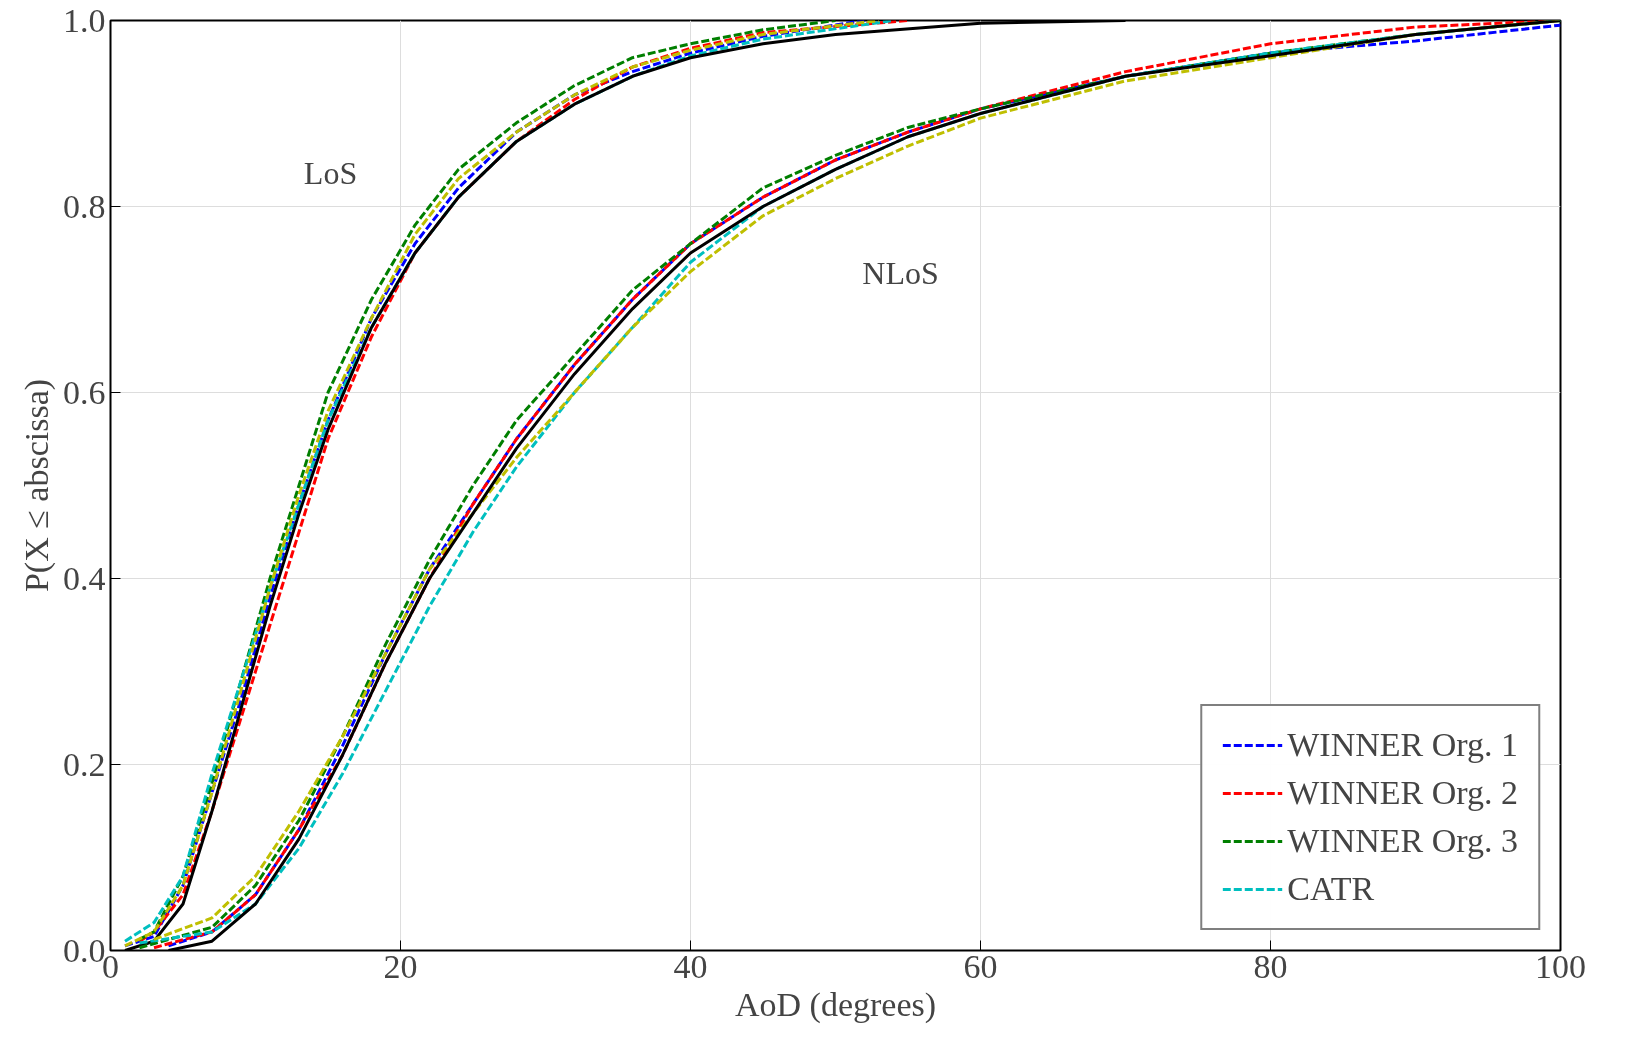  I want to click on legend-label: WINNER Org. 1, so click(1402, 745).